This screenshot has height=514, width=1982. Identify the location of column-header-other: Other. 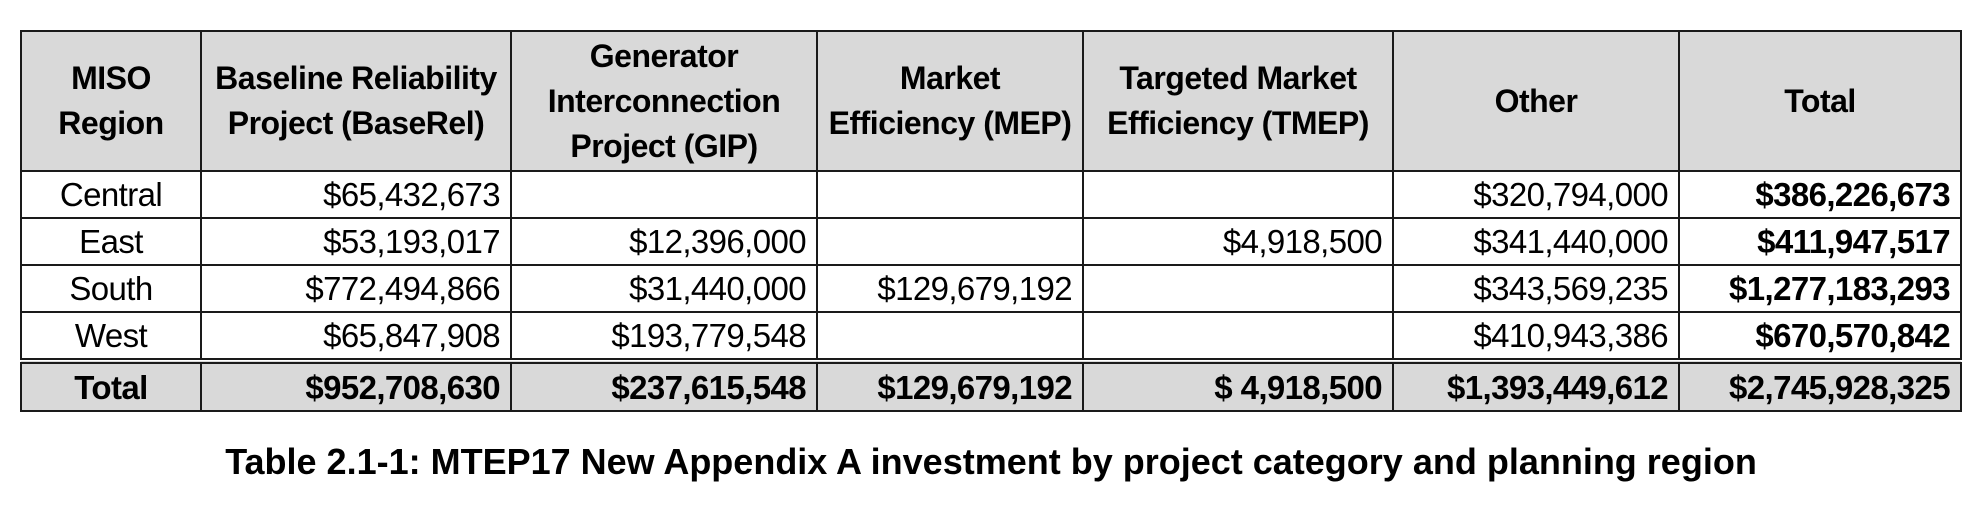
(1536, 101).